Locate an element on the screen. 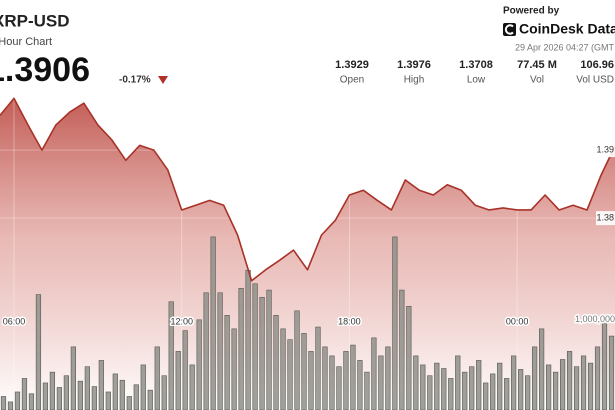 The height and width of the screenshot is (410, 615). x-tick-label: 06:00 is located at coordinates (14, 321).